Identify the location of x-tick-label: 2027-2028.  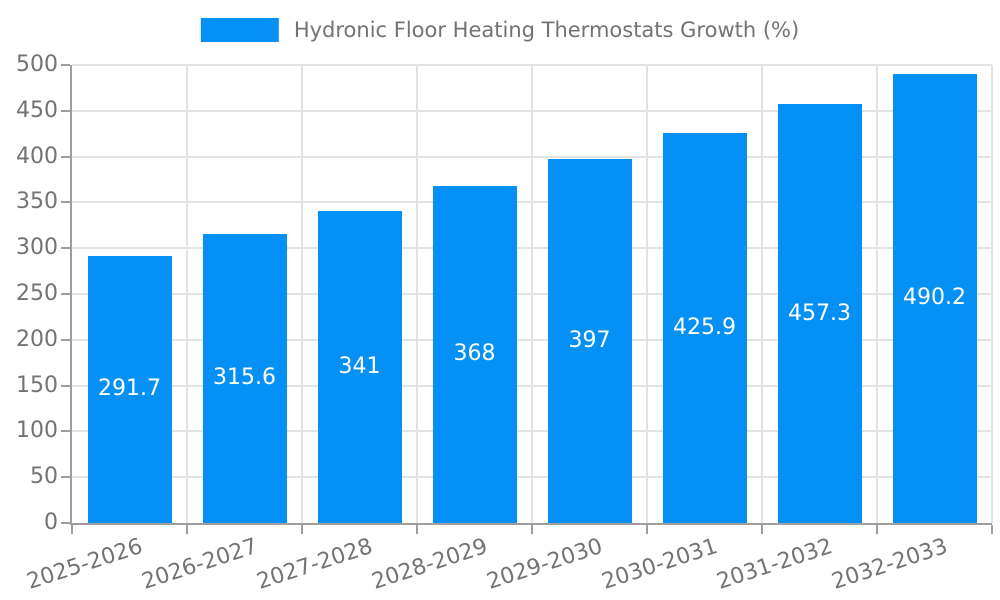
(314, 564).